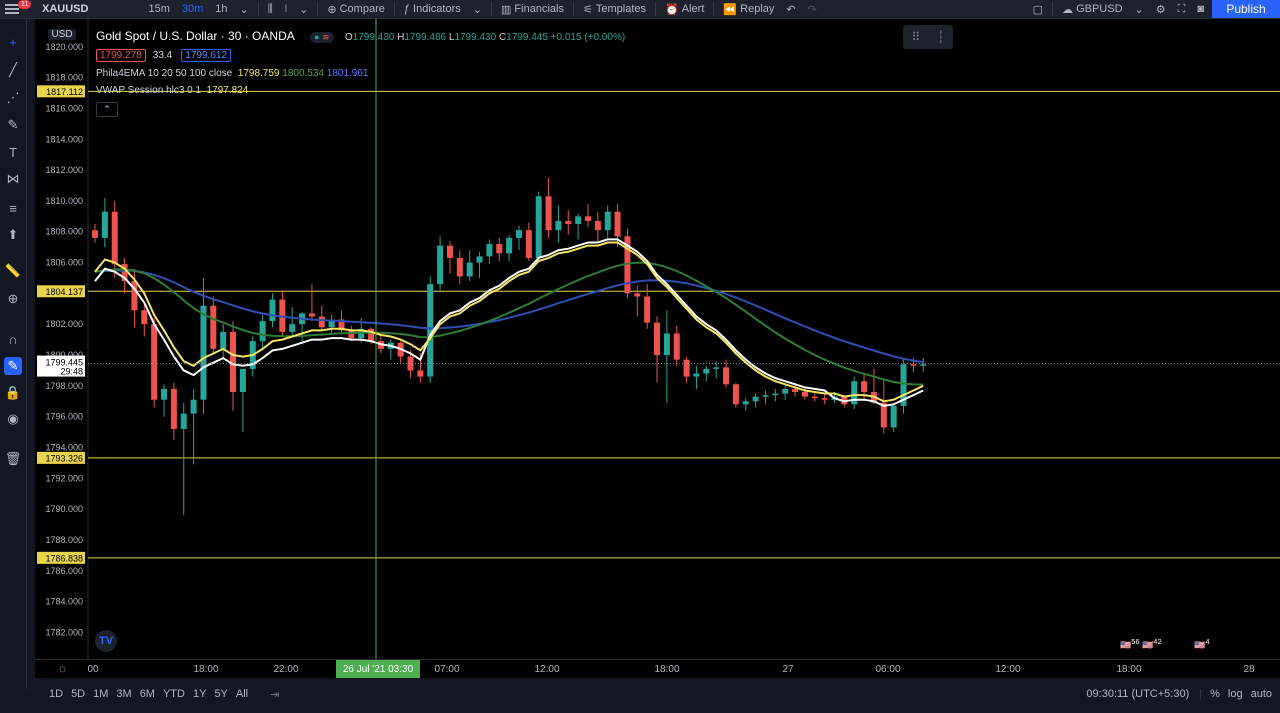  Describe the element at coordinates (13, 234) in the screenshot. I see `arrow-up-icon: ⬆` at that location.